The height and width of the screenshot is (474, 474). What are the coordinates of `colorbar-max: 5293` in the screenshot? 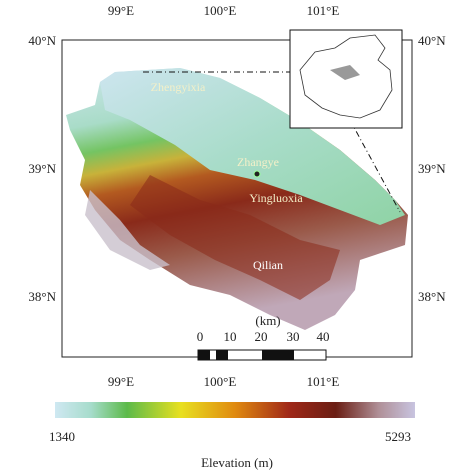 It's located at (398, 436).